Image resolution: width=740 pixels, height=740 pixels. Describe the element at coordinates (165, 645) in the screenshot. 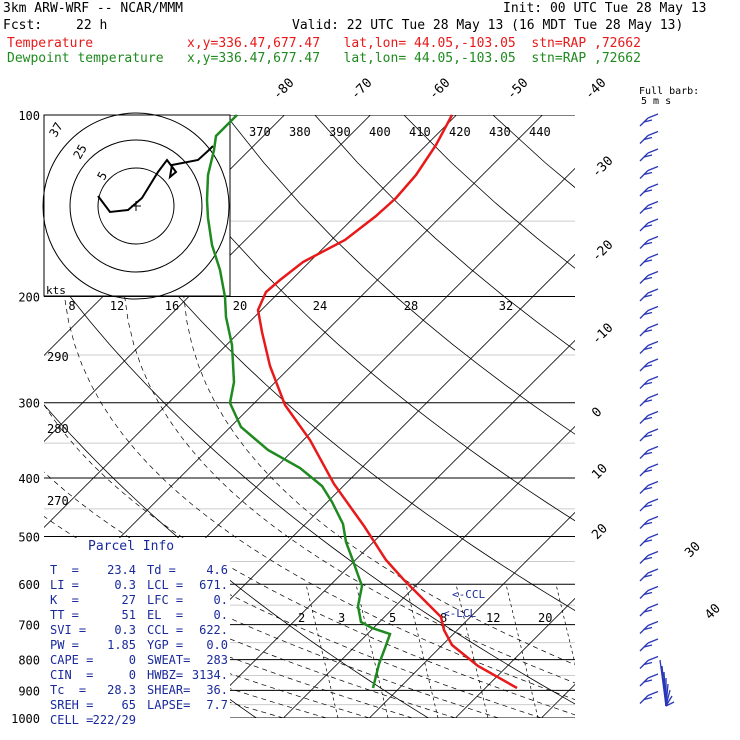

I see `parcel-field-label: YGP =` at that location.